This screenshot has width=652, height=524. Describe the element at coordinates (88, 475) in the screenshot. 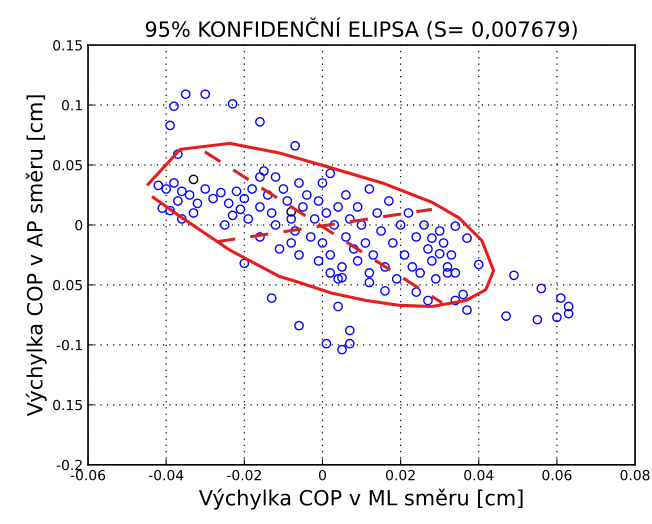

I see `x-tick-label: -0.06` at that location.